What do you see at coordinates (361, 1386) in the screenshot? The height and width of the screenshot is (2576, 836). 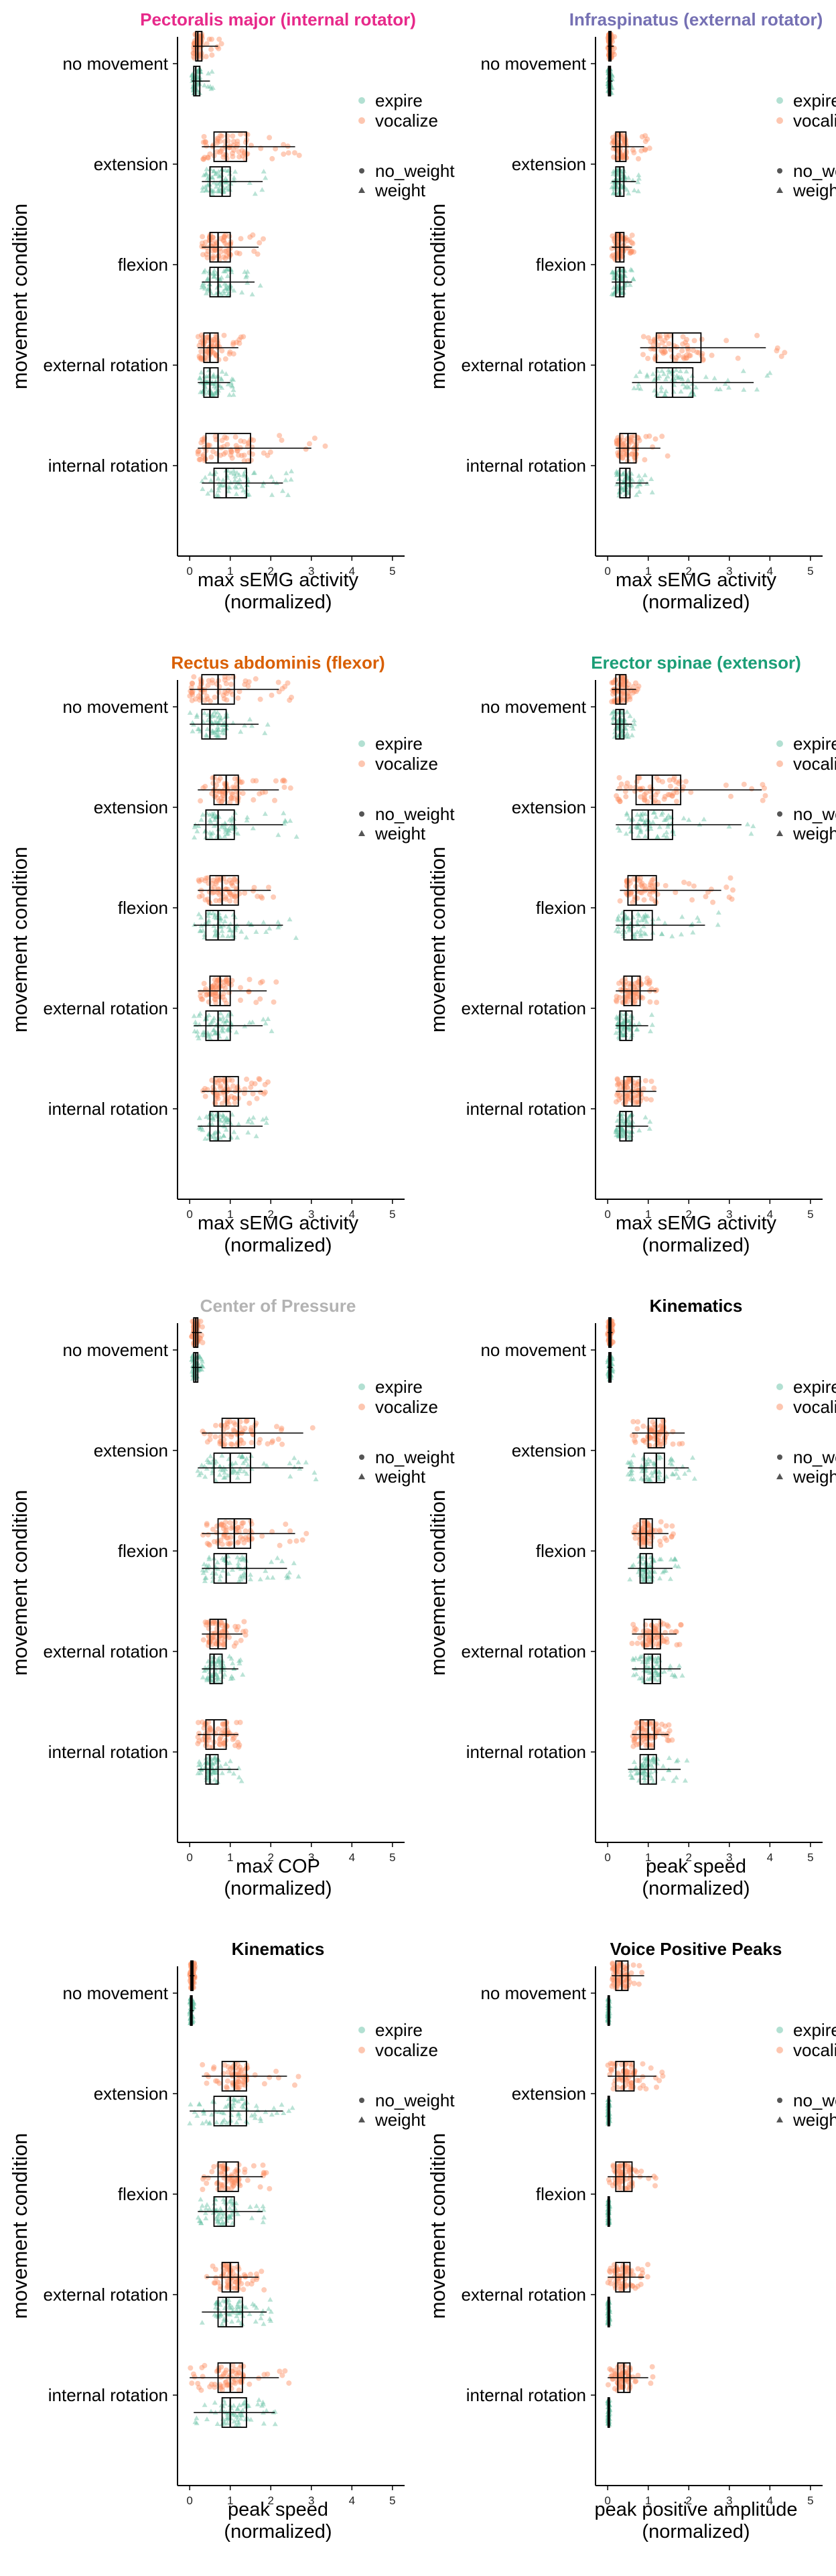 I see `legend-swatch-expire` at bounding box center [361, 1386].